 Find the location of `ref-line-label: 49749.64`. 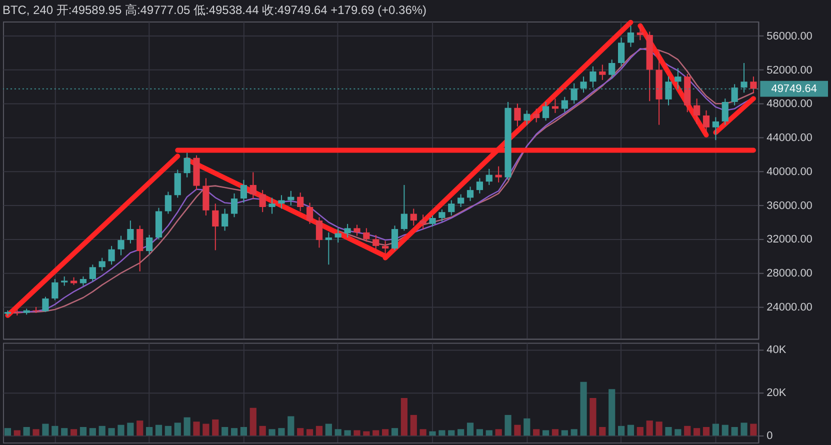

ref-line-label: 49749.64 is located at coordinates (794, 88).